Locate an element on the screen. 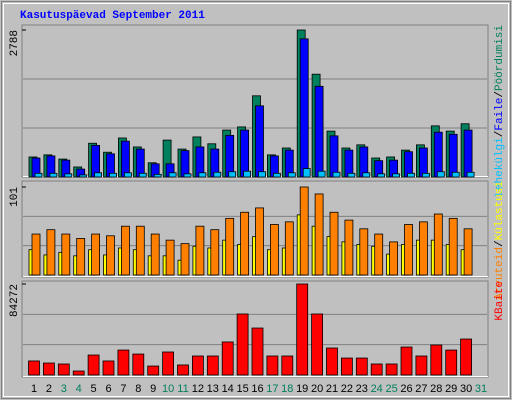  legend-entry: Faile is located at coordinates (500, 114).